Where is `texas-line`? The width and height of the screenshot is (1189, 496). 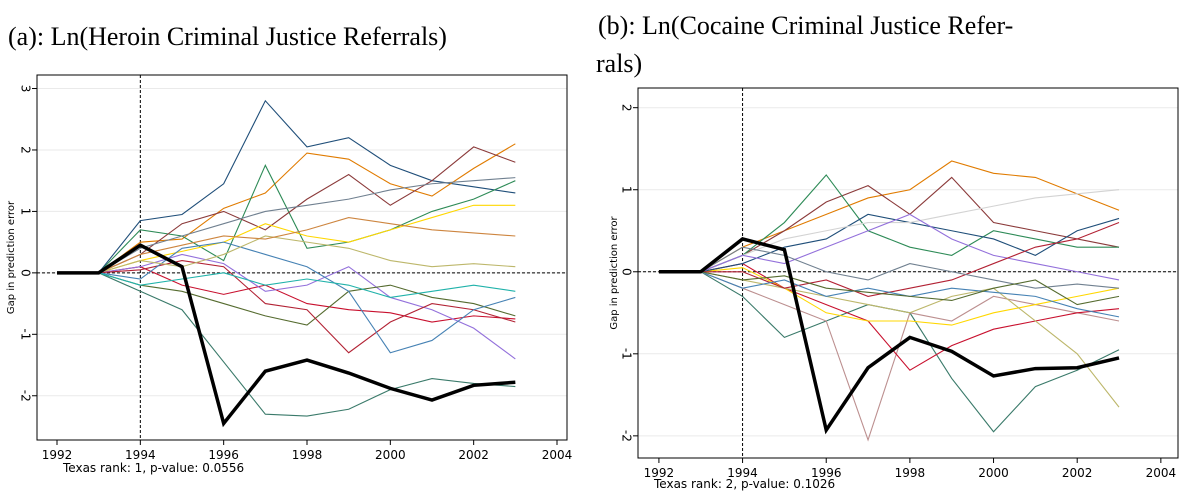
texas-line is located at coordinates (286, 335).